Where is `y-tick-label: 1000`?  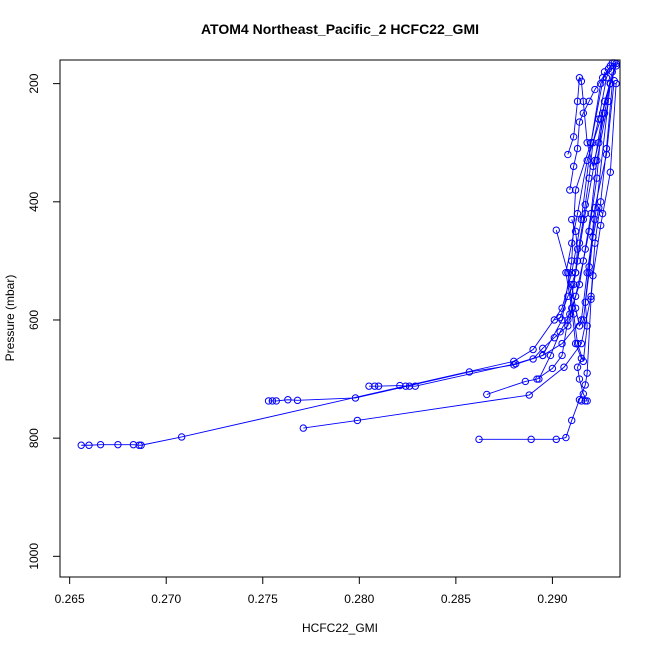
y-tick-label: 1000 is located at coordinates (34, 556).